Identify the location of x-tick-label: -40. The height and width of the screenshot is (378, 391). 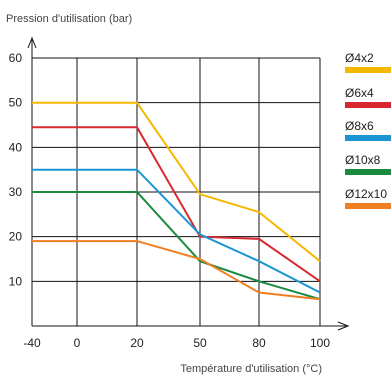
(32, 343).